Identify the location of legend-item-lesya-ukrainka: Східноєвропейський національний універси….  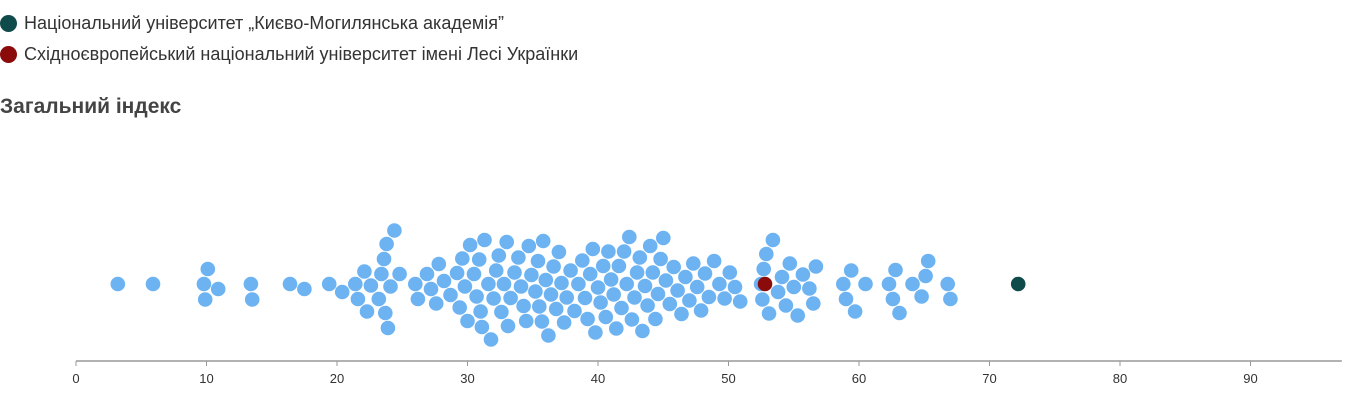
(289, 54).